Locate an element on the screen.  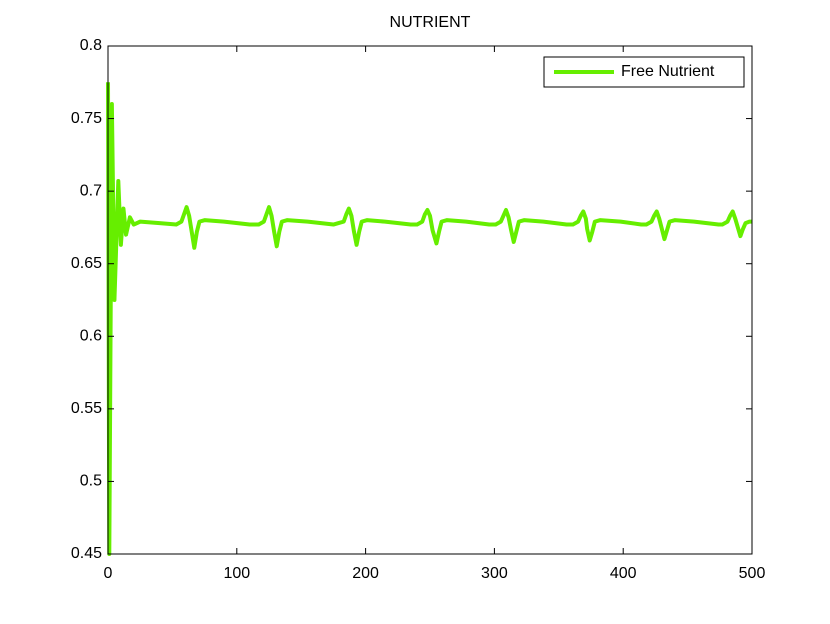
y-tick-label: 0.8 is located at coordinates (91, 45).